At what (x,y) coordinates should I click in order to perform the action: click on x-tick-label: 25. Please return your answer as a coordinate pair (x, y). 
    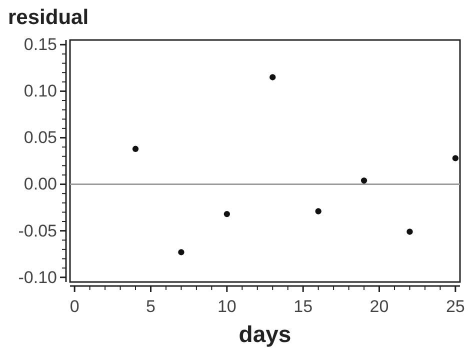
    Looking at the image, I should click on (455, 306).